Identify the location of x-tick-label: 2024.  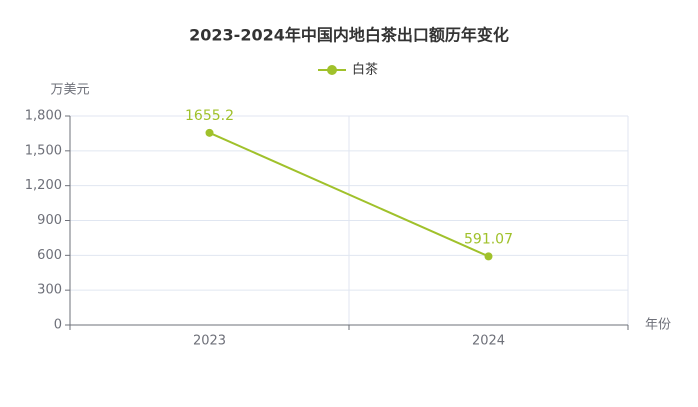
(488, 341).